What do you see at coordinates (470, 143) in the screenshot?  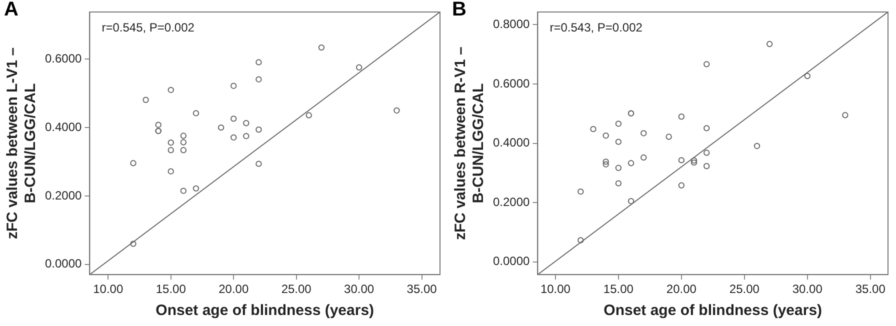 I see `y-axis-title: zFC values between R-V1 – B-CUN/LGG/CAL` at bounding box center [470, 143].